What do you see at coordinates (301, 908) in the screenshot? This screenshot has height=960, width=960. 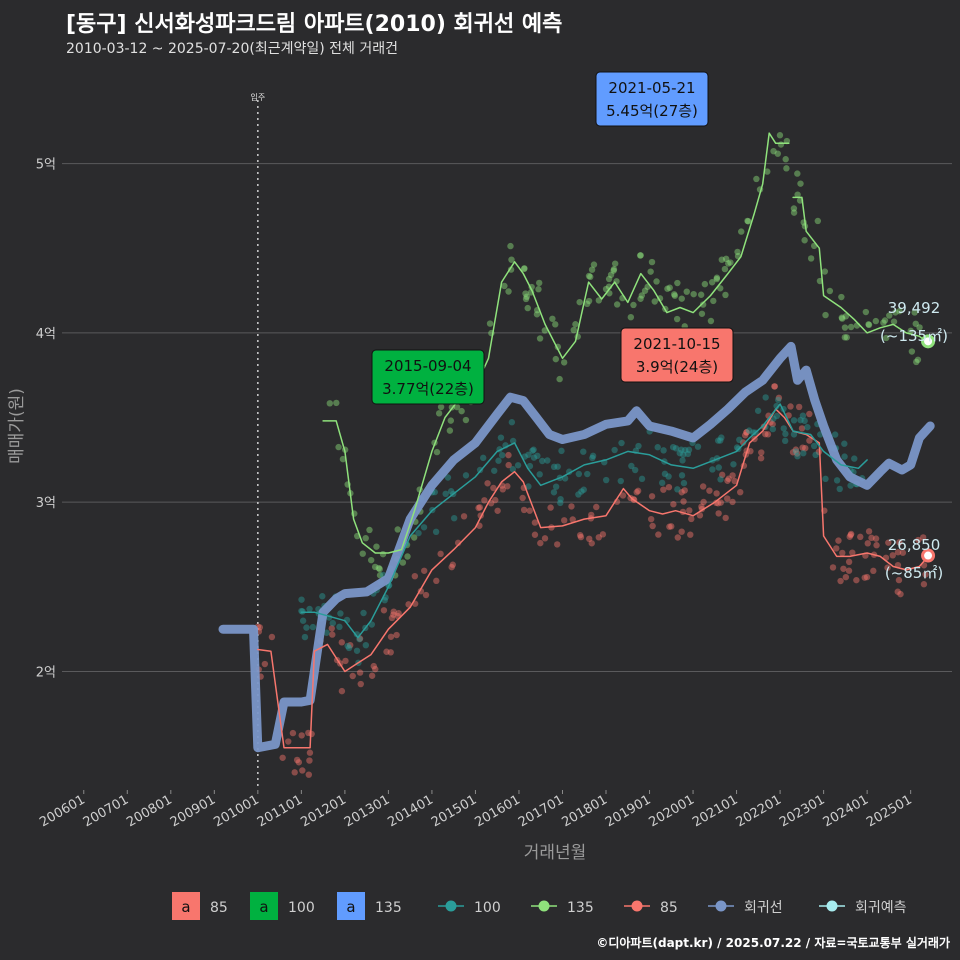 I see `legend-label: 100` at bounding box center [301, 908].